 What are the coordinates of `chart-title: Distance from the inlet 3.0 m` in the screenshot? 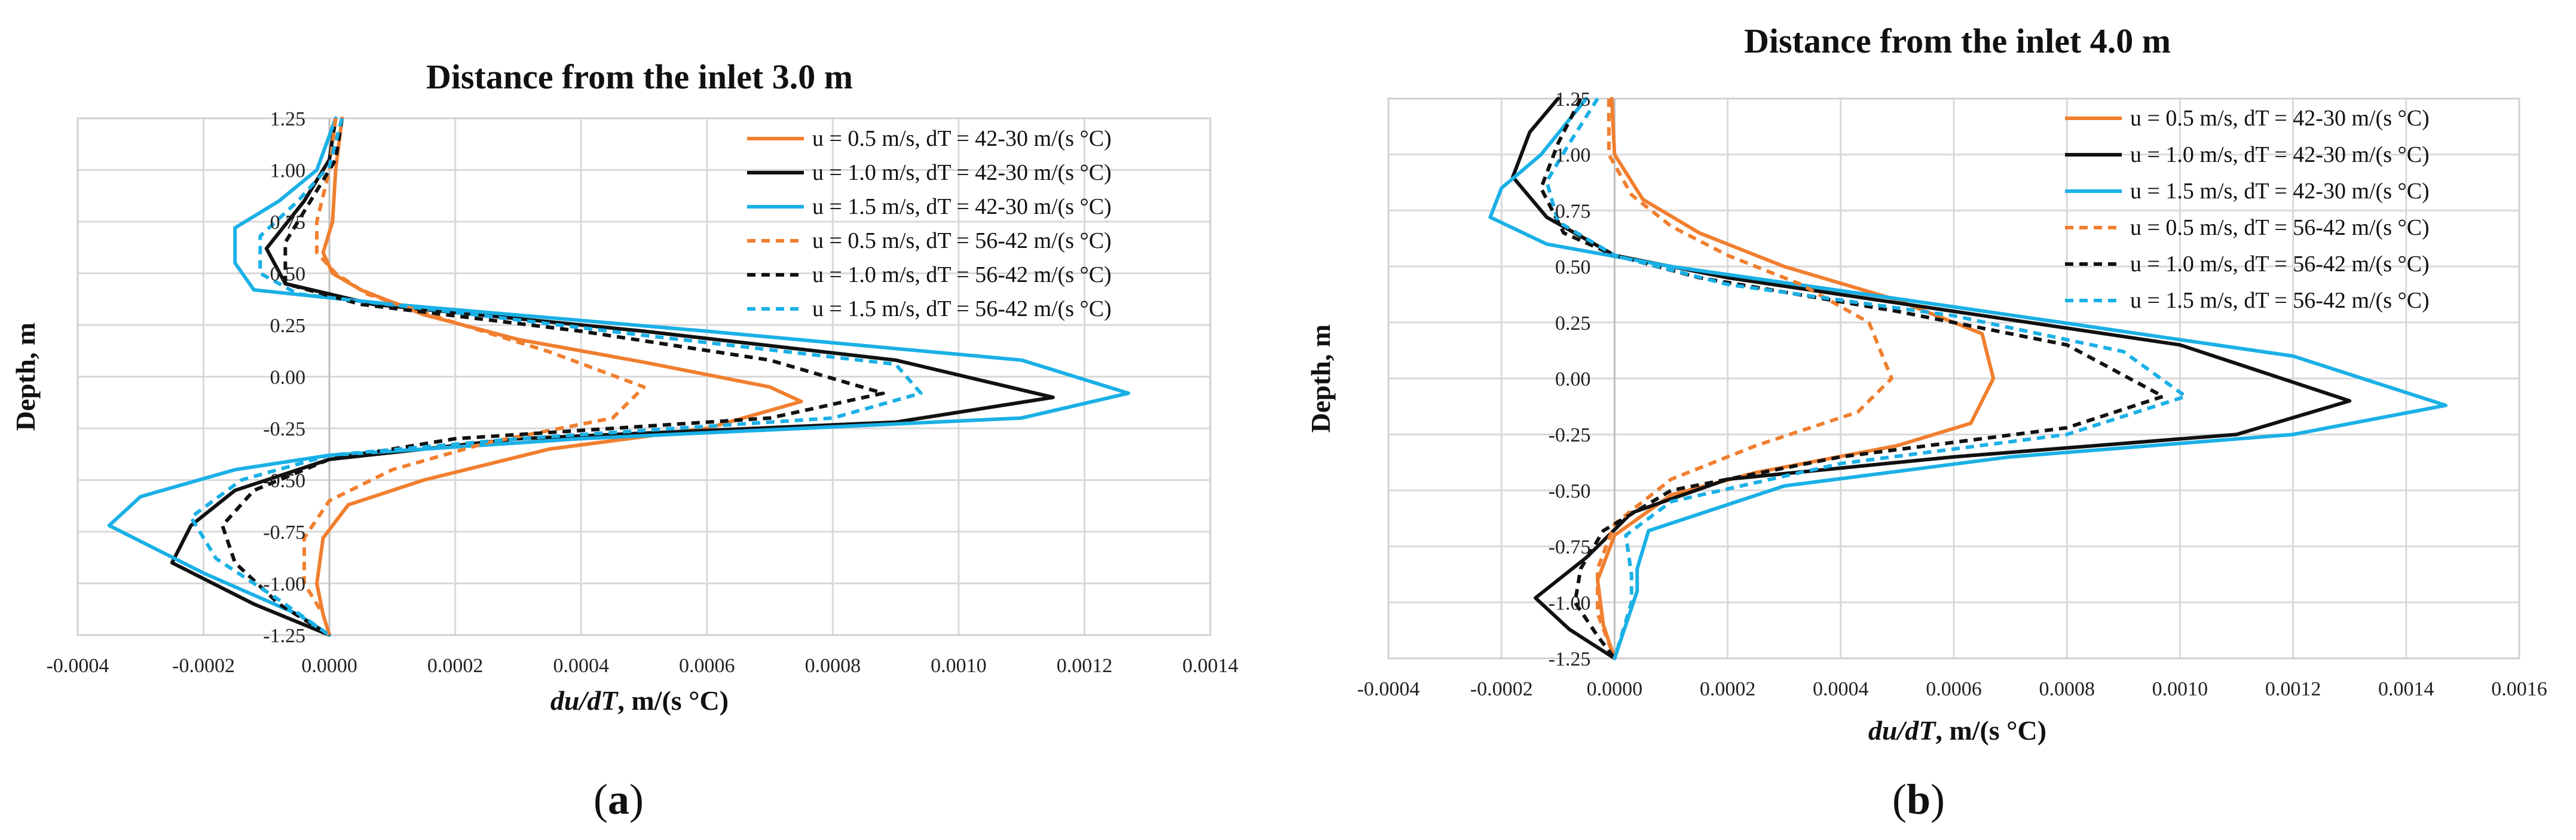 It's located at (639, 77).